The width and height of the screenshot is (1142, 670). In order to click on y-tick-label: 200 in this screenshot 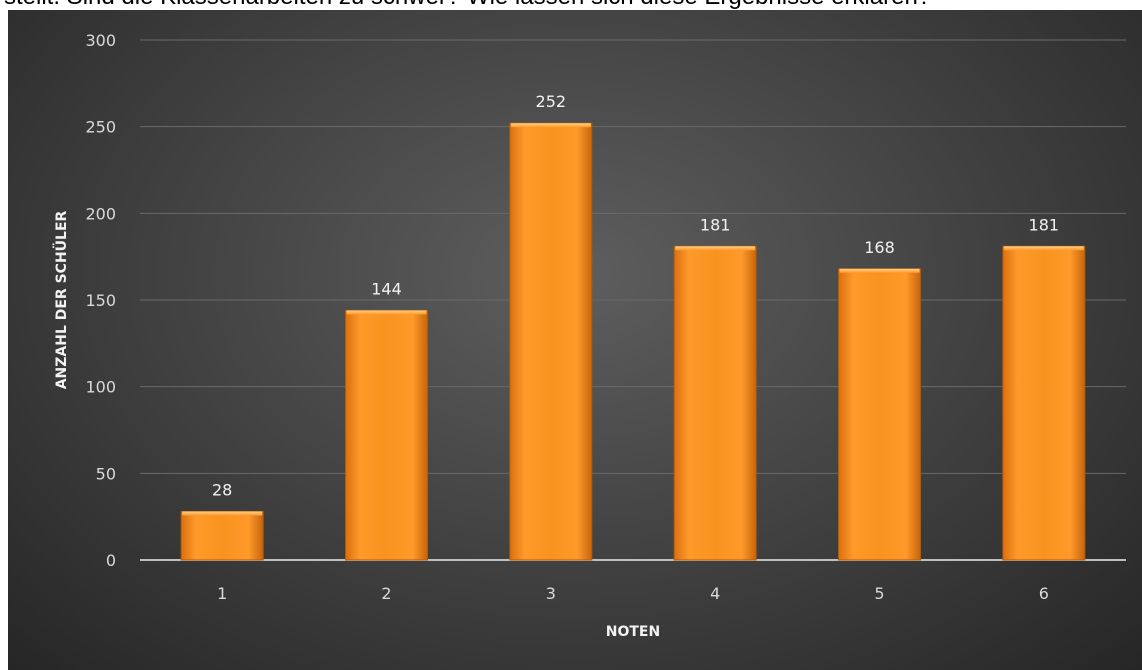, I will do `click(100, 213)`.